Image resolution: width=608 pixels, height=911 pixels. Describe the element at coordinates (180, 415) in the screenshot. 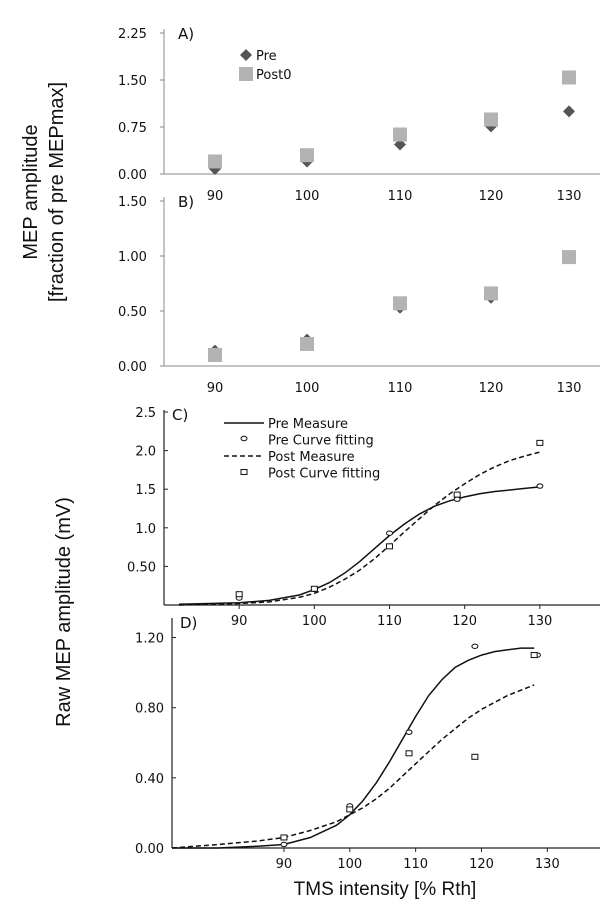

I see `panel-label: C)` at that location.